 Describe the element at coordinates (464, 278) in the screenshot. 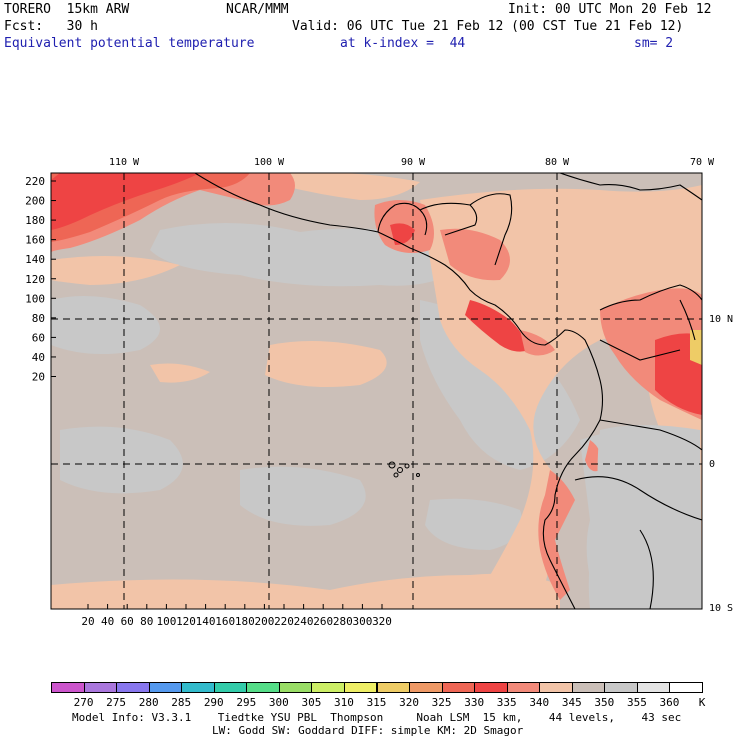

I see `field-central-america` at that location.